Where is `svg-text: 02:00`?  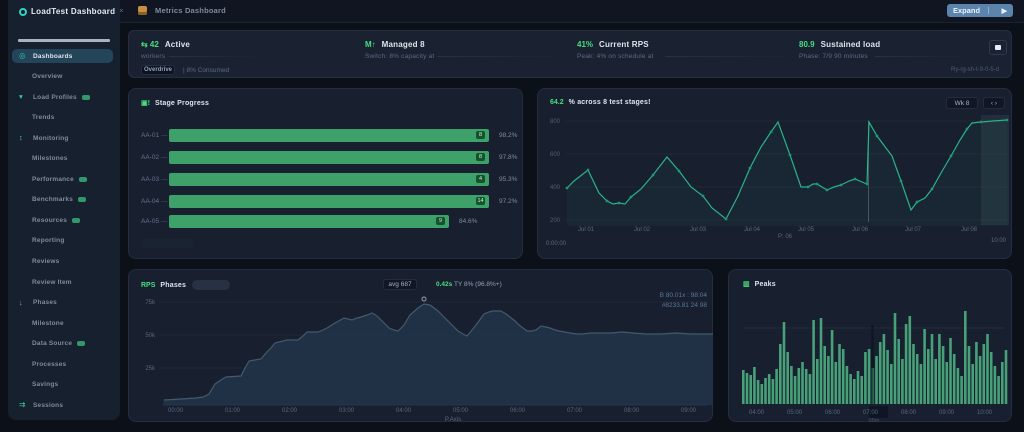
svg-text: 02:00 is located at coordinates (290, 411).